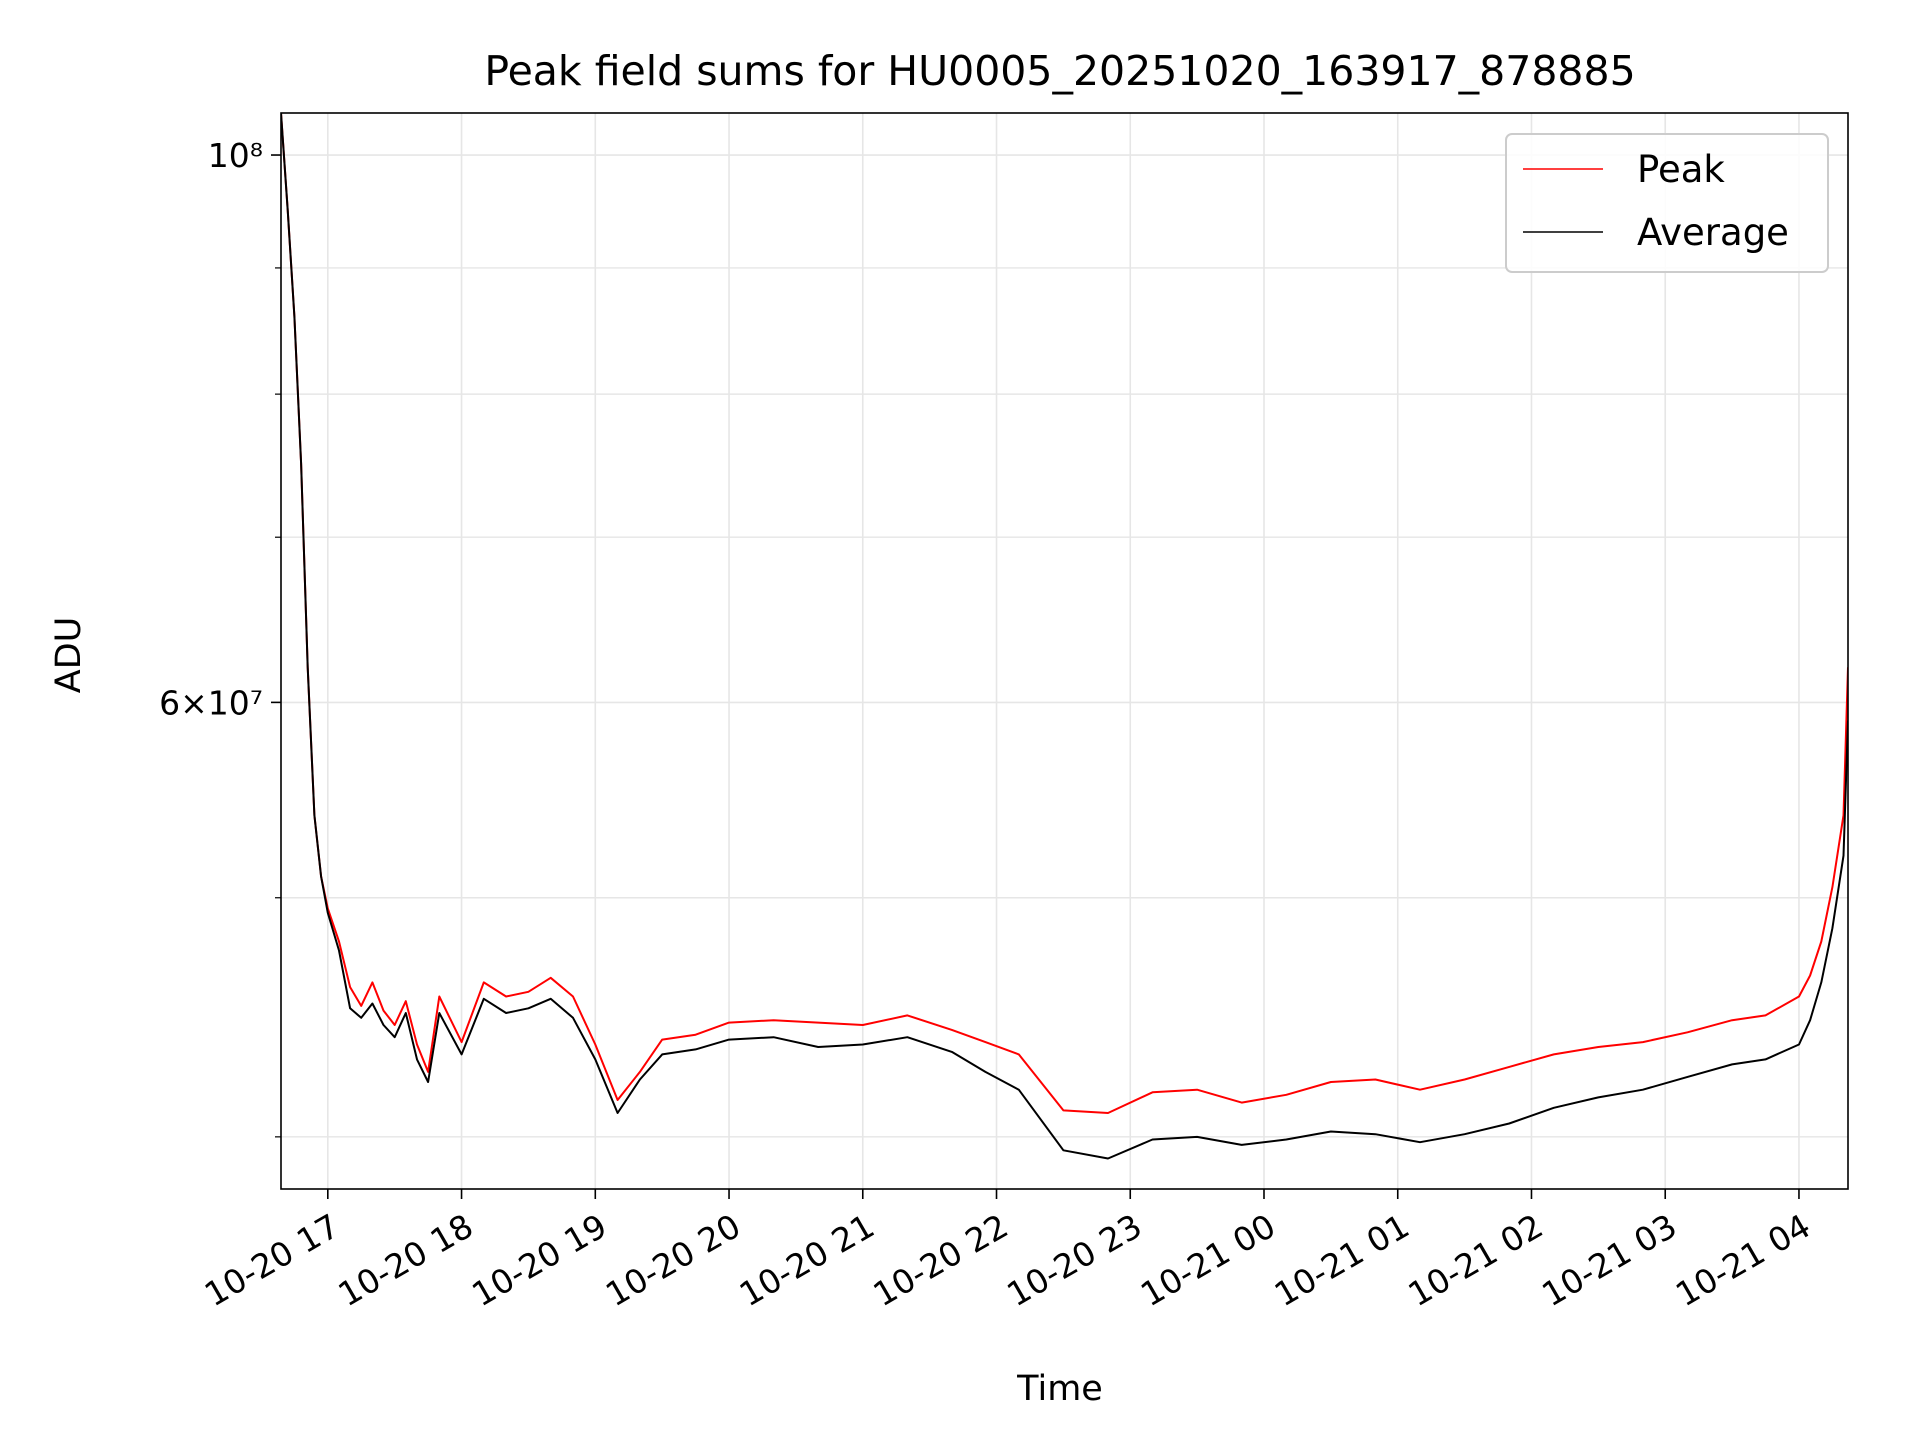 The width and height of the screenshot is (1920, 1440). What do you see at coordinates (1667, 203) in the screenshot?
I see `legend: Peak Average` at bounding box center [1667, 203].